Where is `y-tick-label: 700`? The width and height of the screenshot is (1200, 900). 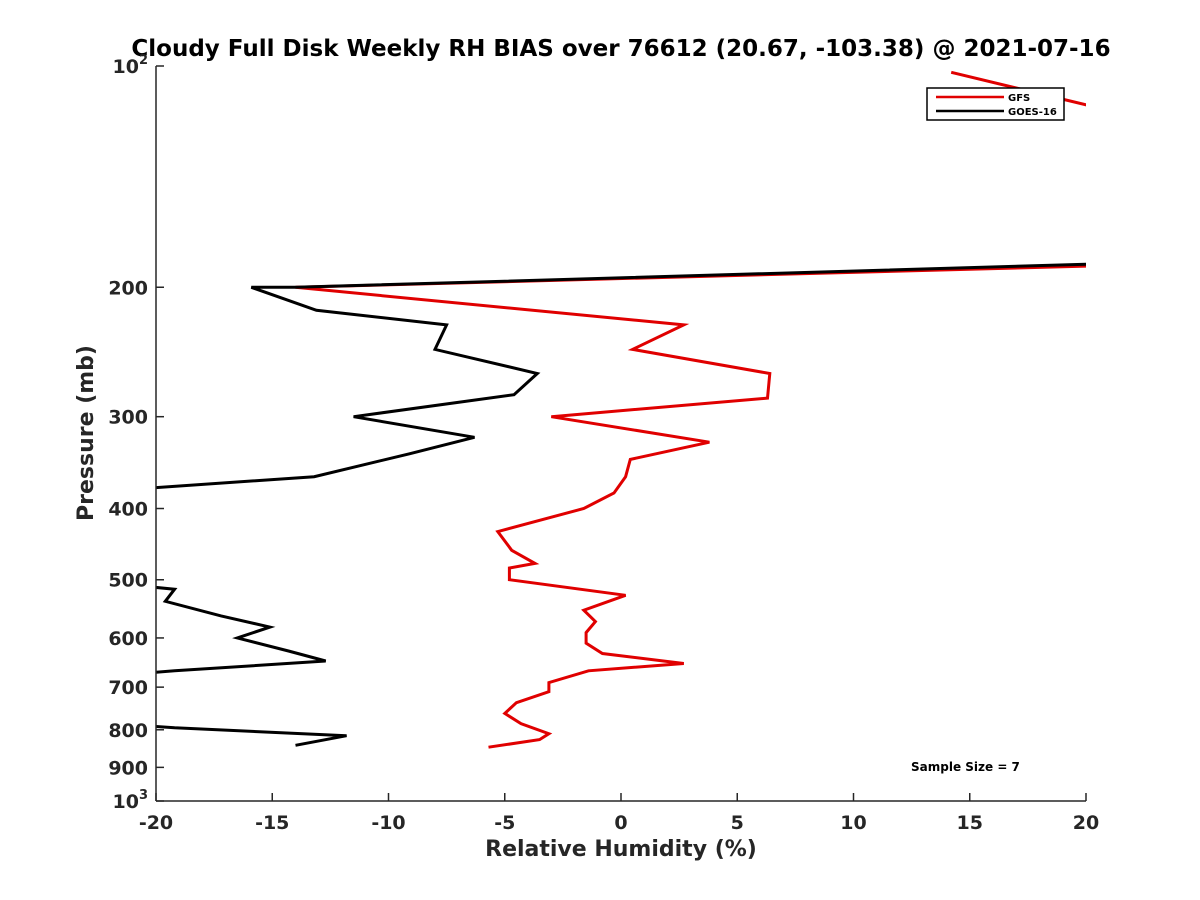 y-tick-label: 700 is located at coordinates (128, 688).